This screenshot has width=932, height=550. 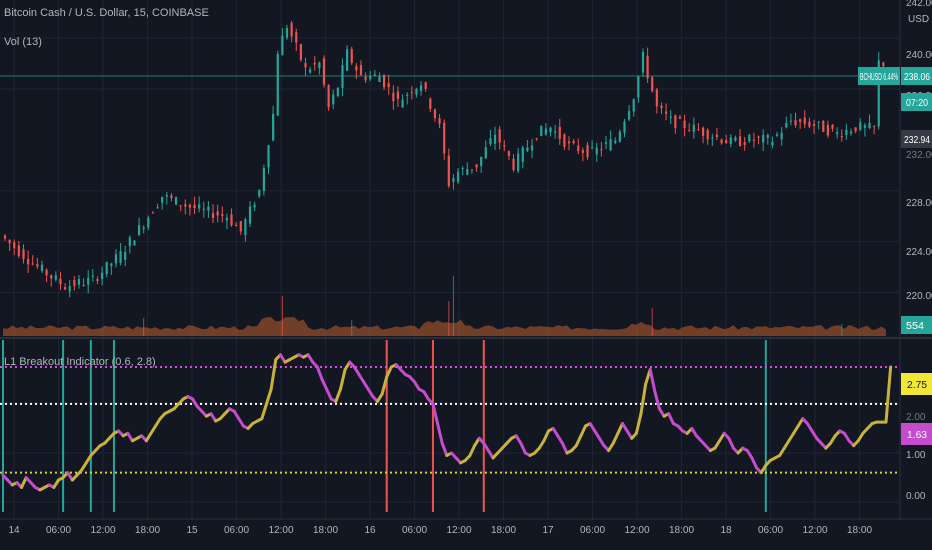 I want to click on time-axis-label: 15, so click(x=192, y=530).